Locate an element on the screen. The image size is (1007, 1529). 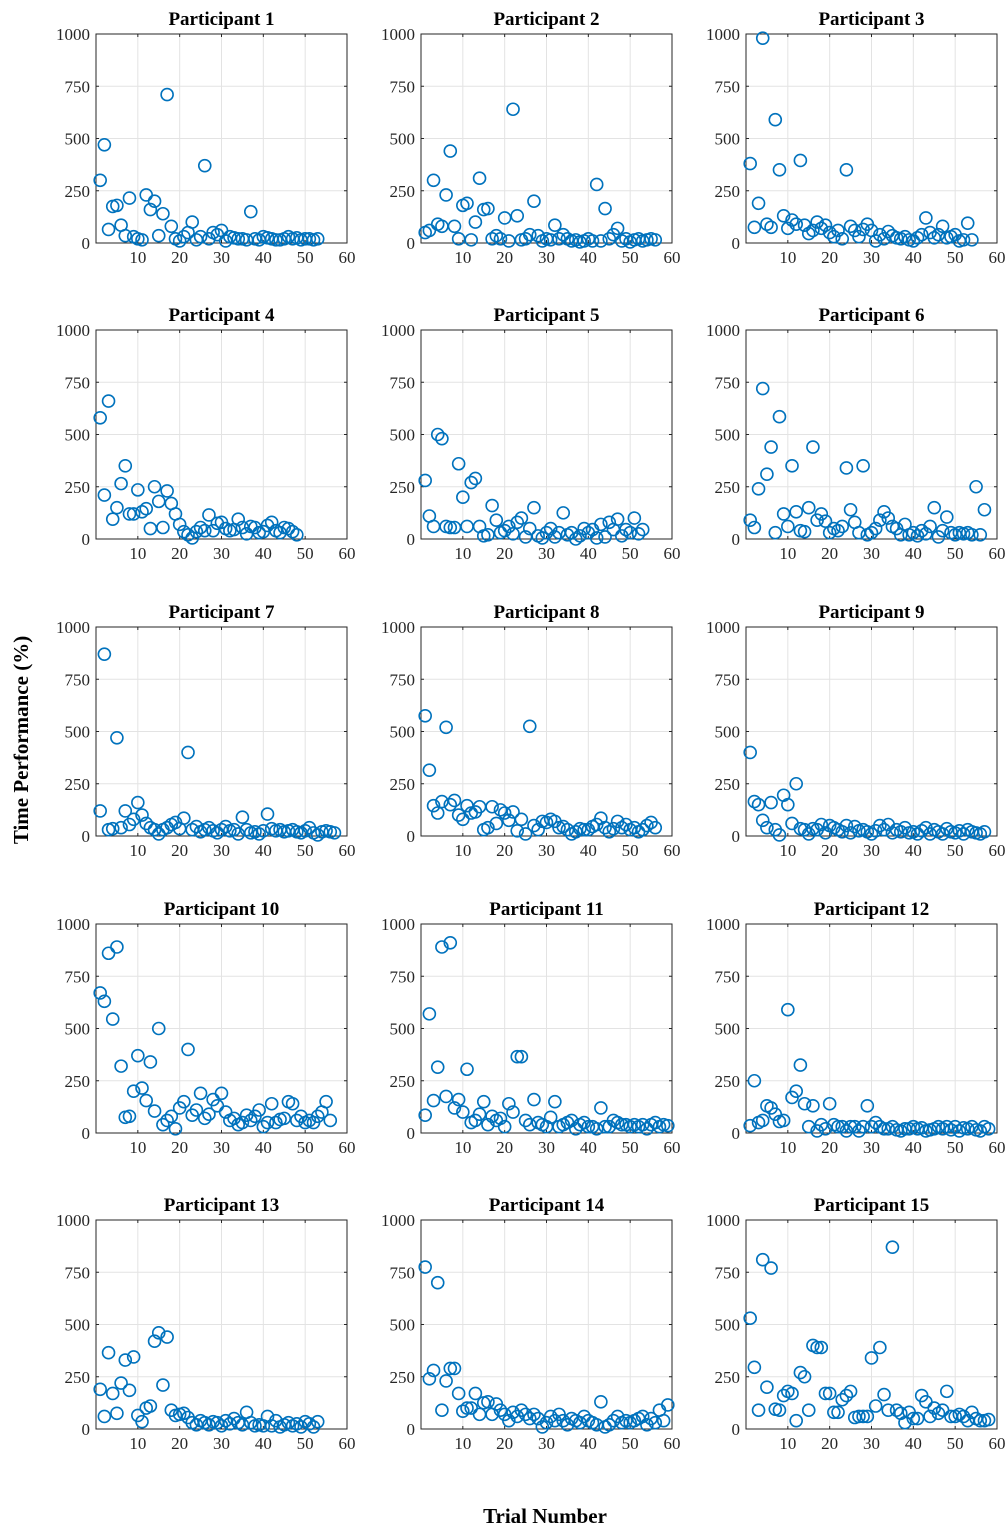
panel-title: Participant 10 is located at coordinates (222, 909).